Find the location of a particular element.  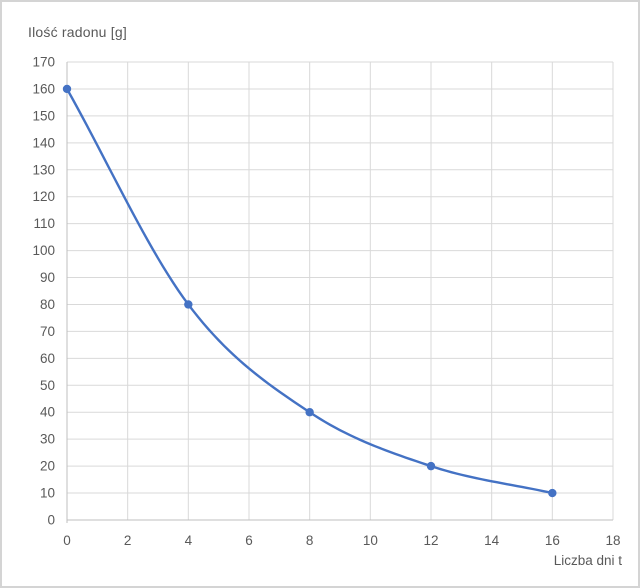

x-axis-title: Liczba dni t is located at coordinates (587, 560).